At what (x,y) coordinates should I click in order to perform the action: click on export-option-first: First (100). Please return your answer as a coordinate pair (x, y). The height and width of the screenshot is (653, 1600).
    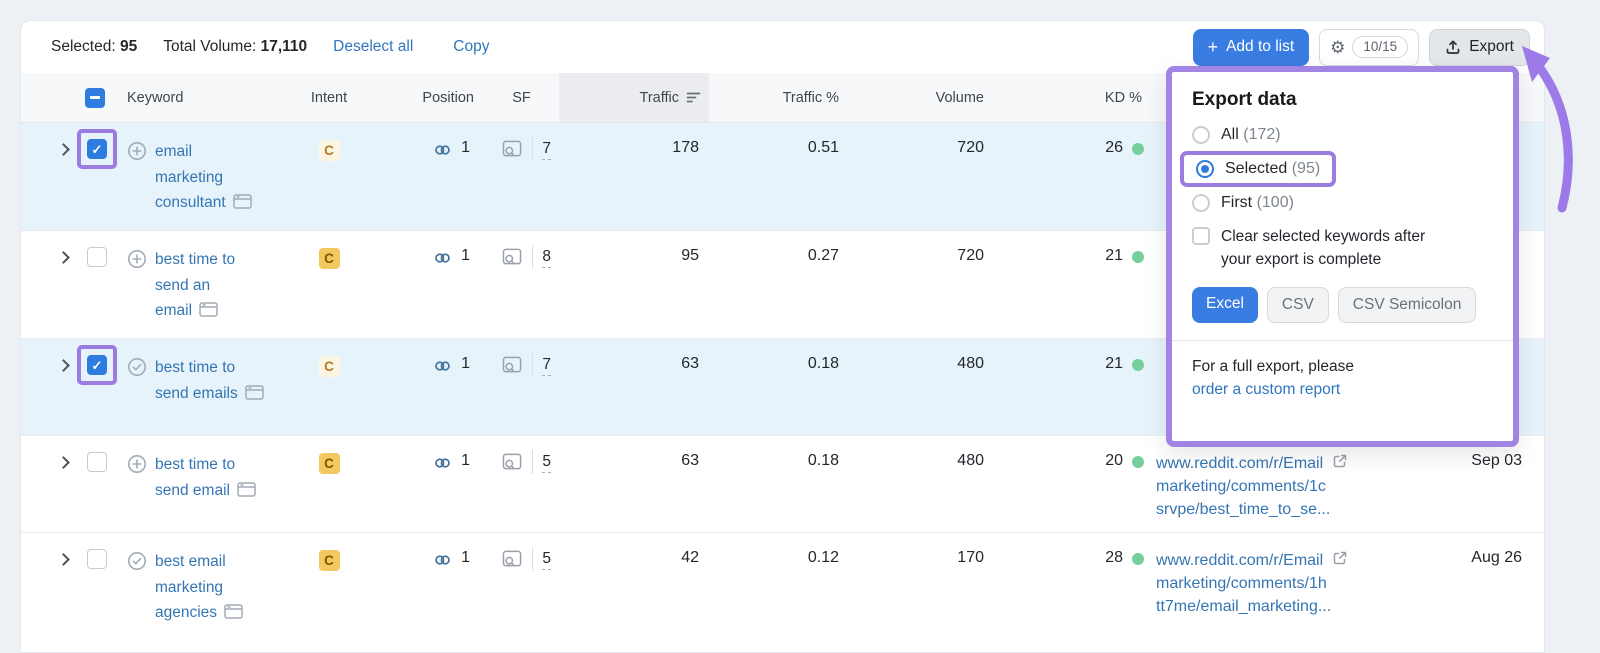
    Looking at the image, I should click on (1342, 203).